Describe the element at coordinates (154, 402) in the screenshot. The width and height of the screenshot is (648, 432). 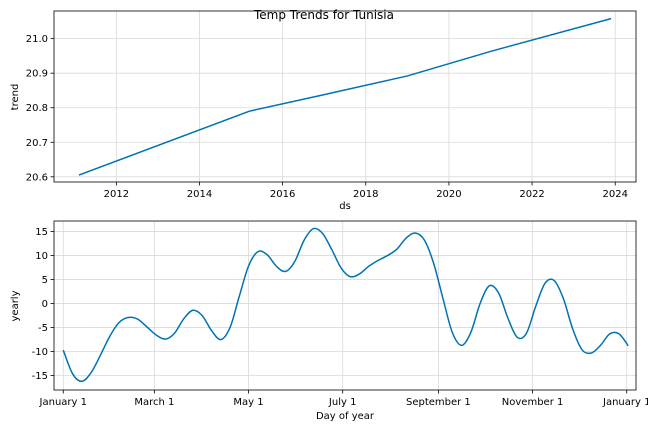
I see `yearly-x-tick-label: March 1` at that location.